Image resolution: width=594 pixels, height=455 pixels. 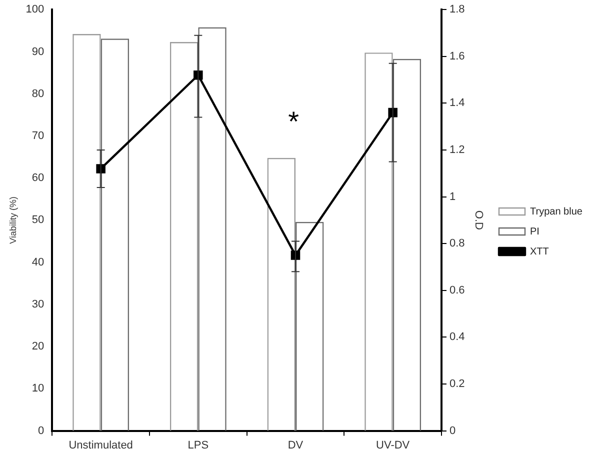 What do you see at coordinates (535, 232) in the screenshot?
I see `legend-label: PI` at bounding box center [535, 232].